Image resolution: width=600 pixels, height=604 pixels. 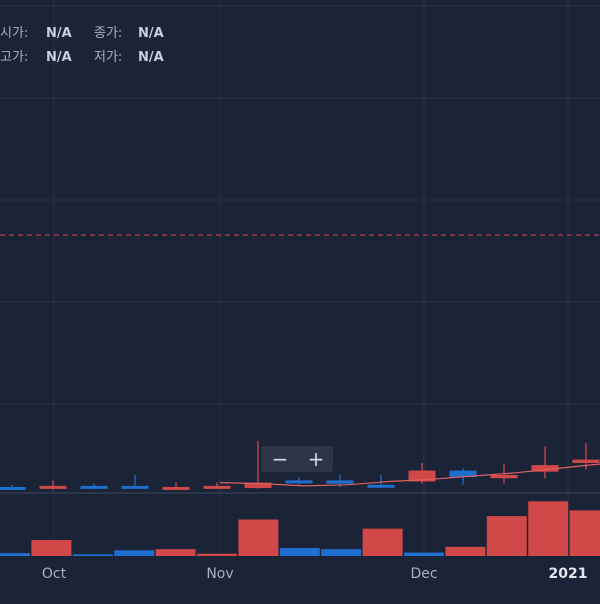 I want to click on minus-icon: −, so click(x=280, y=459).